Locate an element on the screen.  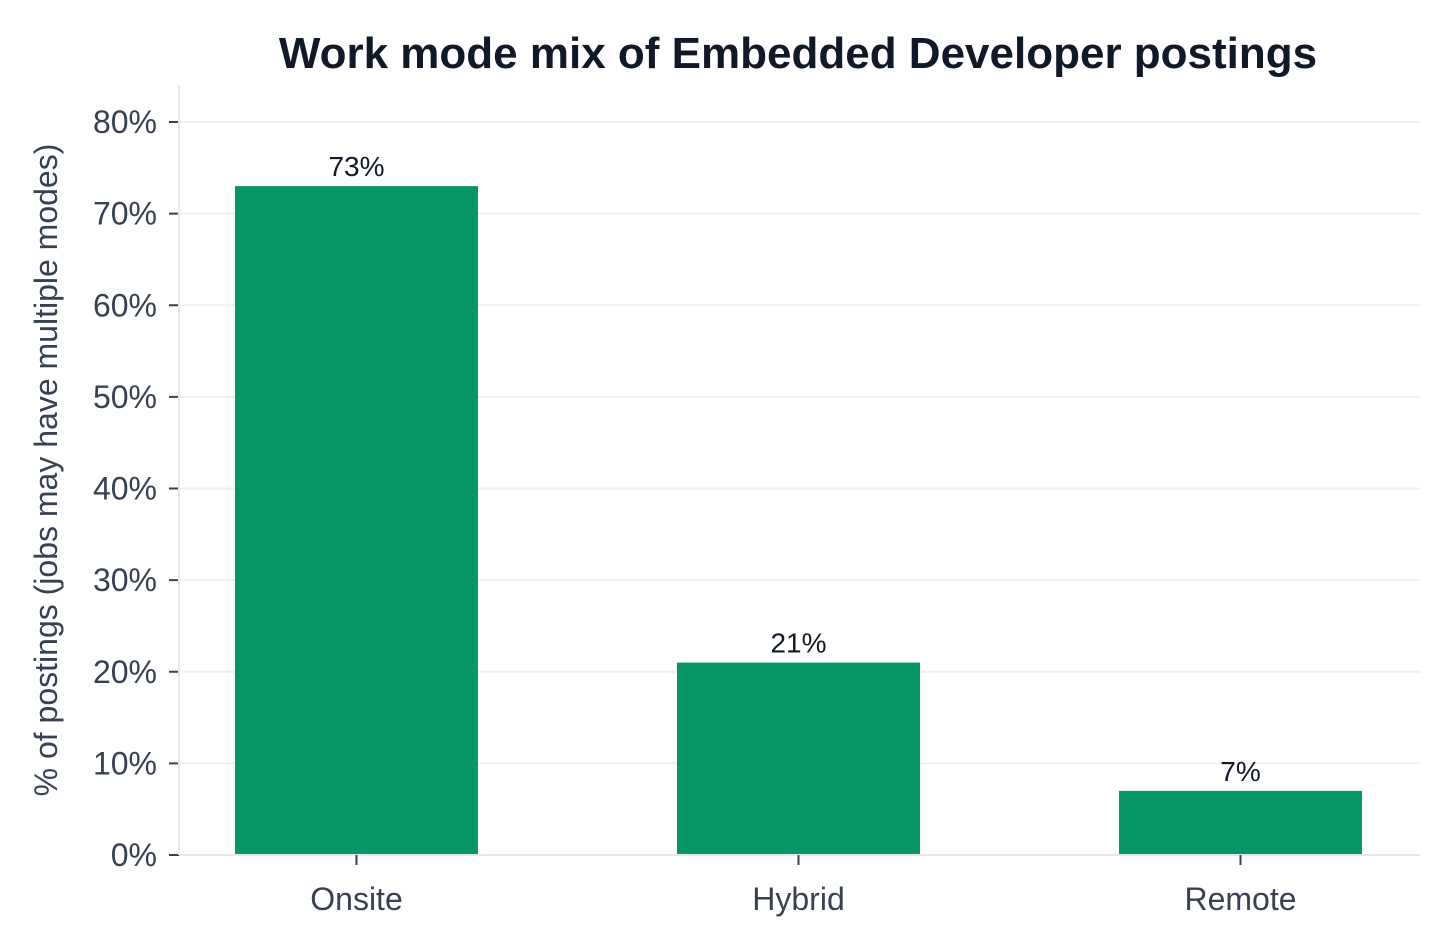
x-tick-label-remote: Remote is located at coordinates (1240, 899).